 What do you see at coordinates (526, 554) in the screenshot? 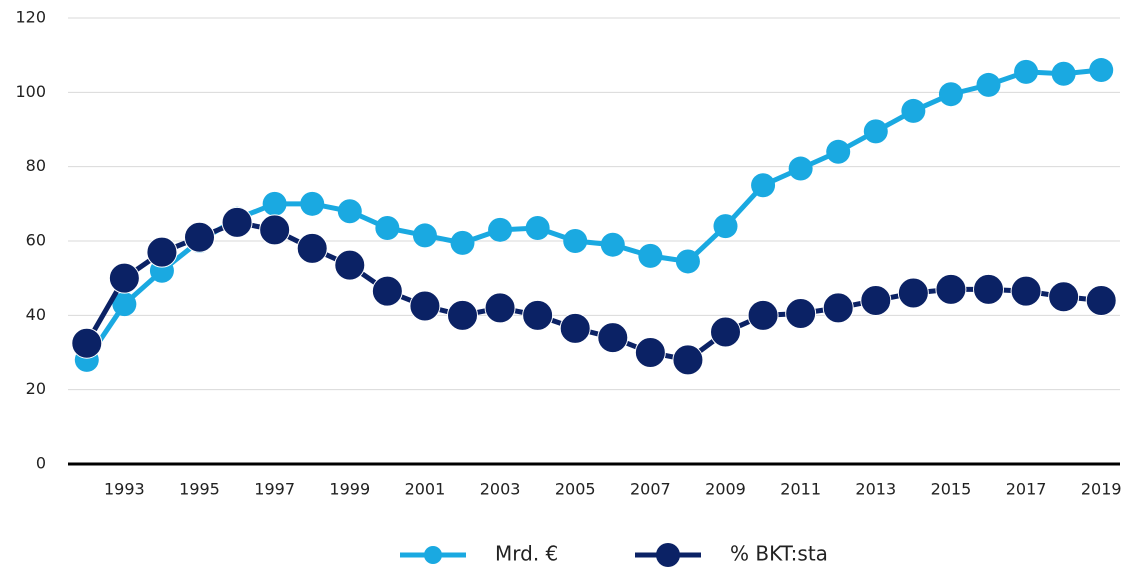
I see `legend-label: Mrd. €` at bounding box center [526, 554].